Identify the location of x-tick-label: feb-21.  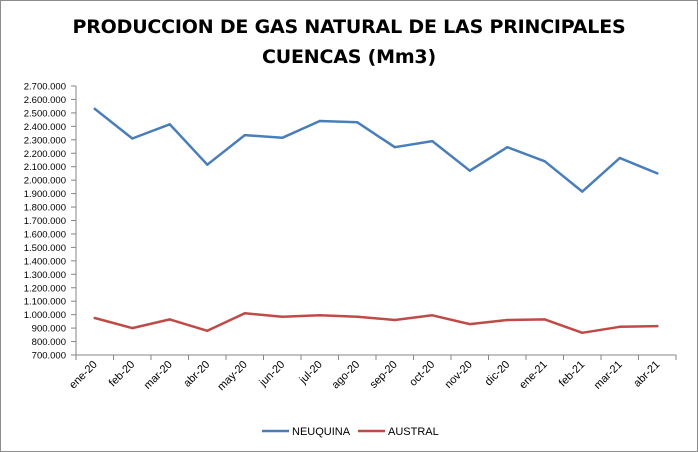
(572, 374).